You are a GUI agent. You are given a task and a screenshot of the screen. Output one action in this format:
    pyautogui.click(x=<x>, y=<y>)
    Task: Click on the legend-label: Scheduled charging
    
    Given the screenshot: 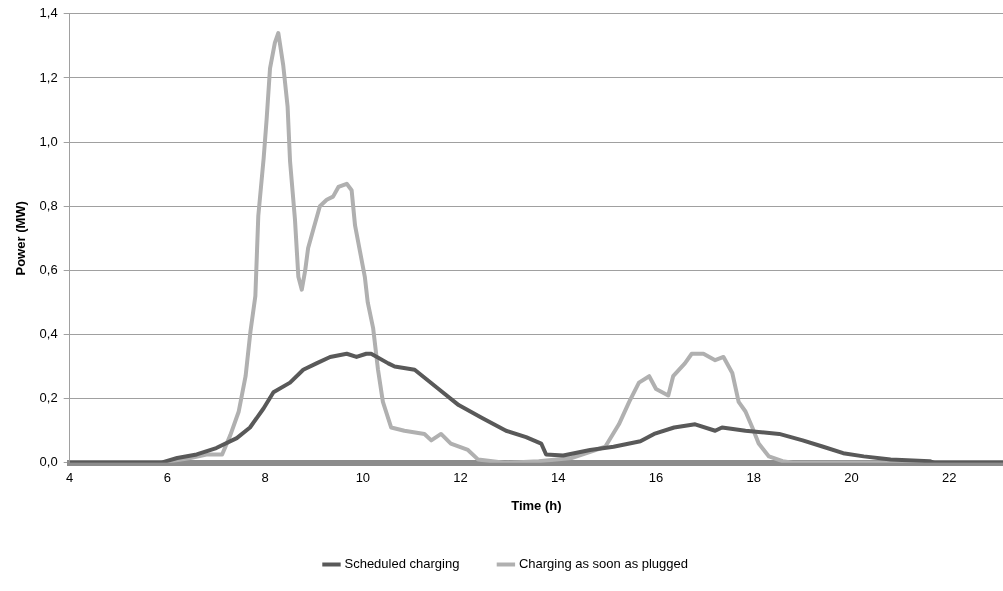 What is the action you would take?
    pyautogui.click(x=402, y=564)
    